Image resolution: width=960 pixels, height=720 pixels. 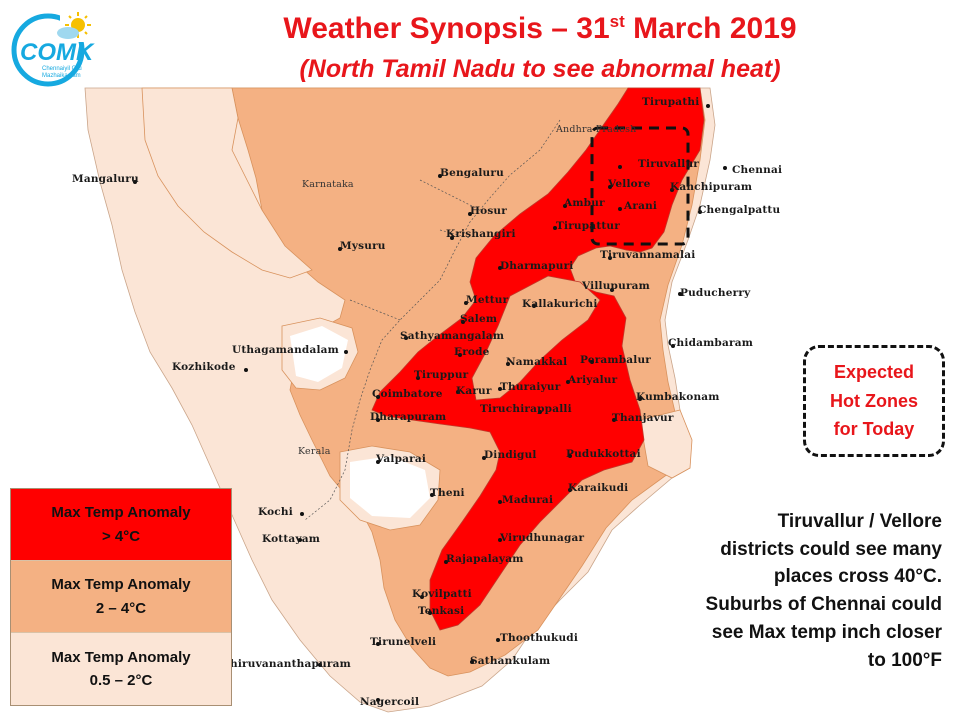 I want to click on place-label: Thoothukudi, so click(x=539, y=638).